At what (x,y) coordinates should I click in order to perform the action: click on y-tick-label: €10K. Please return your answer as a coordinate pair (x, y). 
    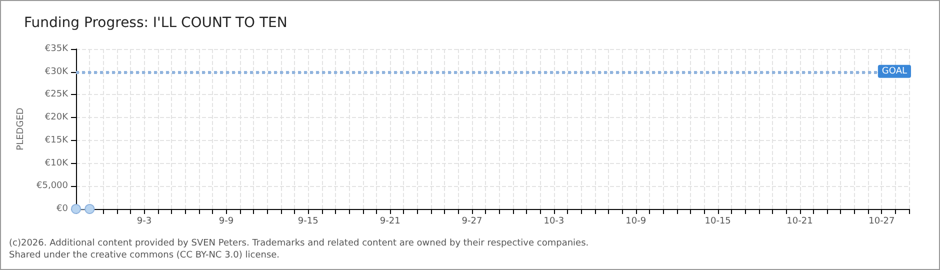
    Looking at the image, I should click on (57, 163).